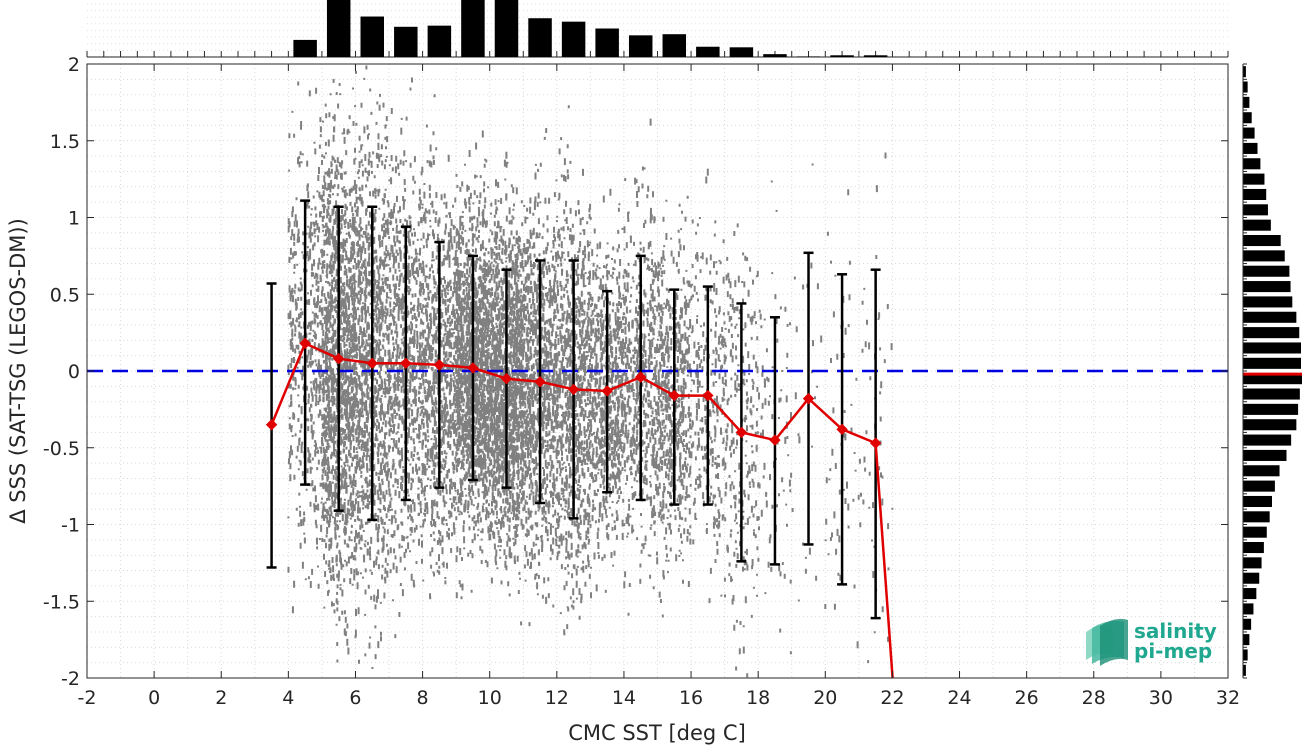 The height and width of the screenshot is (747, 1302). Describe the element at coordinates (65, 295) in the screenshot. I see `y-tick-label: 0.5` at that location.